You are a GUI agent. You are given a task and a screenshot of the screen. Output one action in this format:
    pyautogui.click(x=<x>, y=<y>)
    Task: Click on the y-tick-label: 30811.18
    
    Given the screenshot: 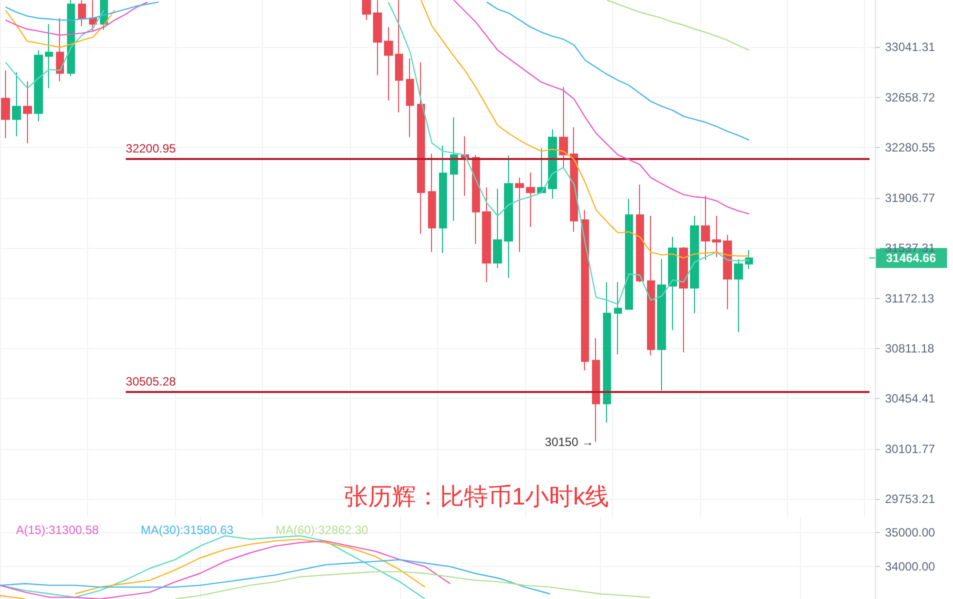 What is the action you would take?
    pyautogui.click(x=909, y=348)
    